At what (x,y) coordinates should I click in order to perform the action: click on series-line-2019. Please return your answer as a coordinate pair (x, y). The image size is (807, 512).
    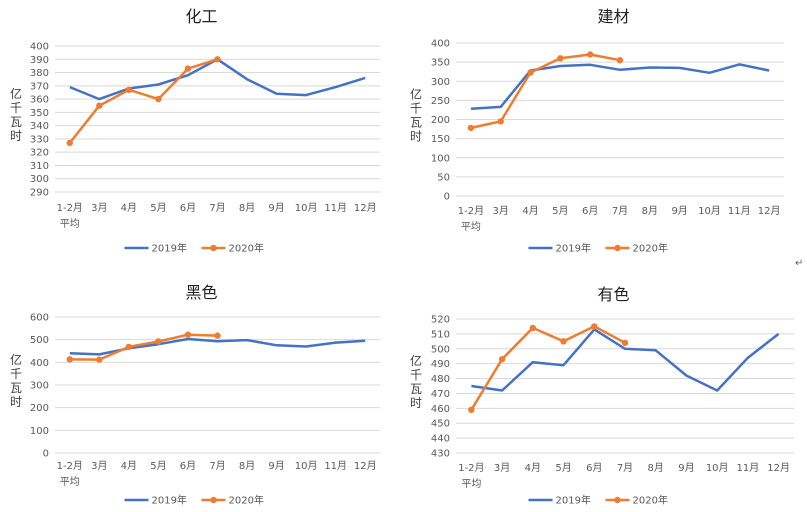
    Looking at the image, I should click on (620, 87).